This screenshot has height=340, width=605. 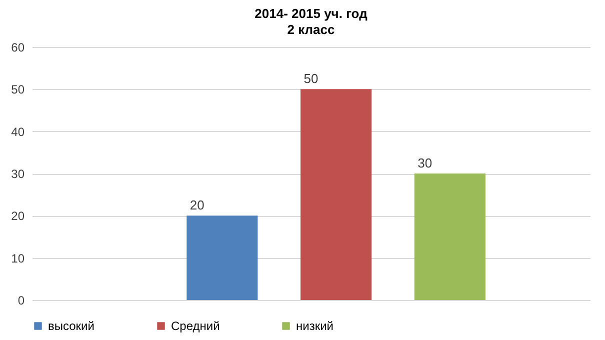 What do you see at coordinates (197, 205) in the screenshot?
I see `data-label: 20` at bounding box center [197, 205].